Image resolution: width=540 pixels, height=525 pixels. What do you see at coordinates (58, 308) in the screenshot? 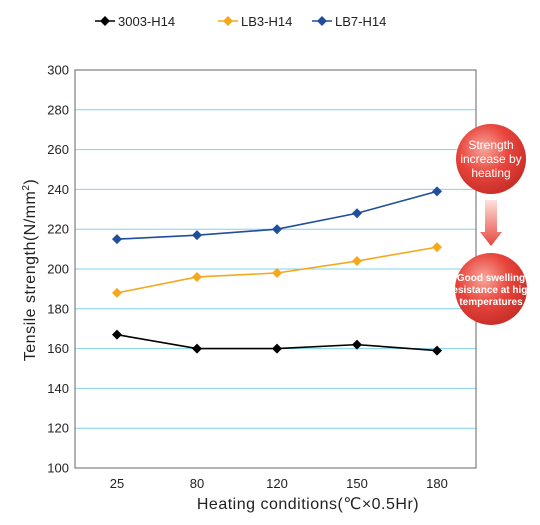
I see `y-tick-label: 180` at bounding box center [58, 308].